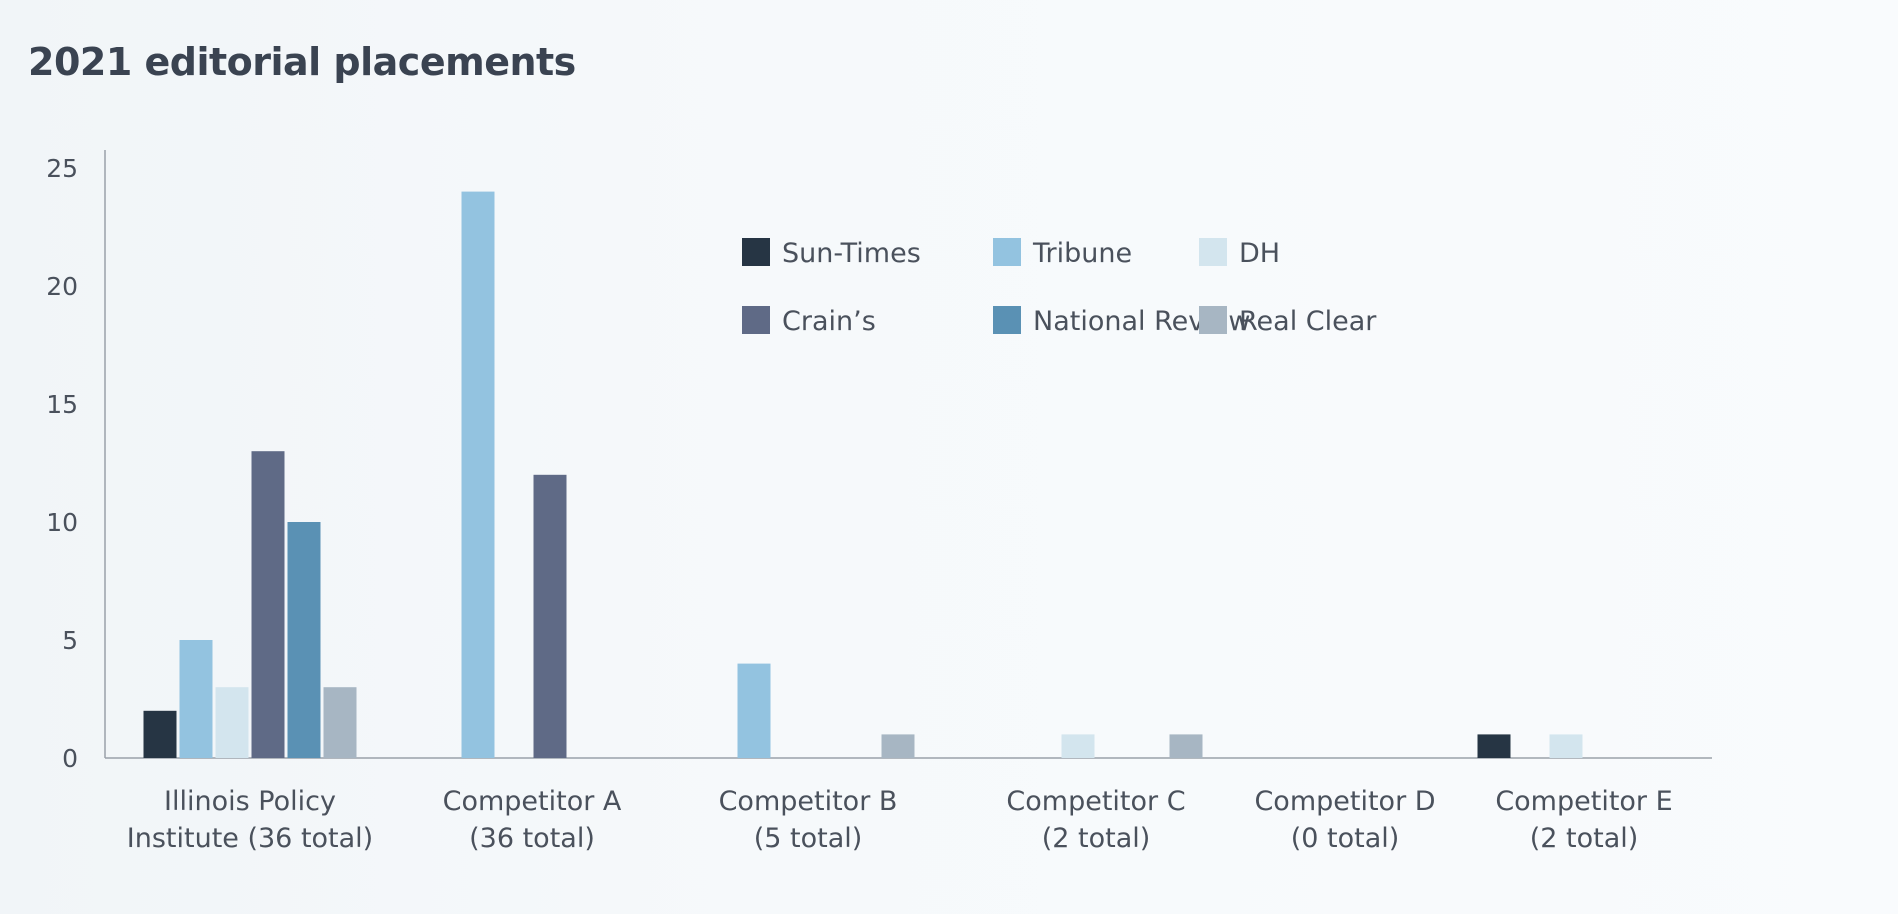 The height and width of the screenshot is (914, 1898). I want to click on x-tick-label: (0 total), so click(1345, 838).